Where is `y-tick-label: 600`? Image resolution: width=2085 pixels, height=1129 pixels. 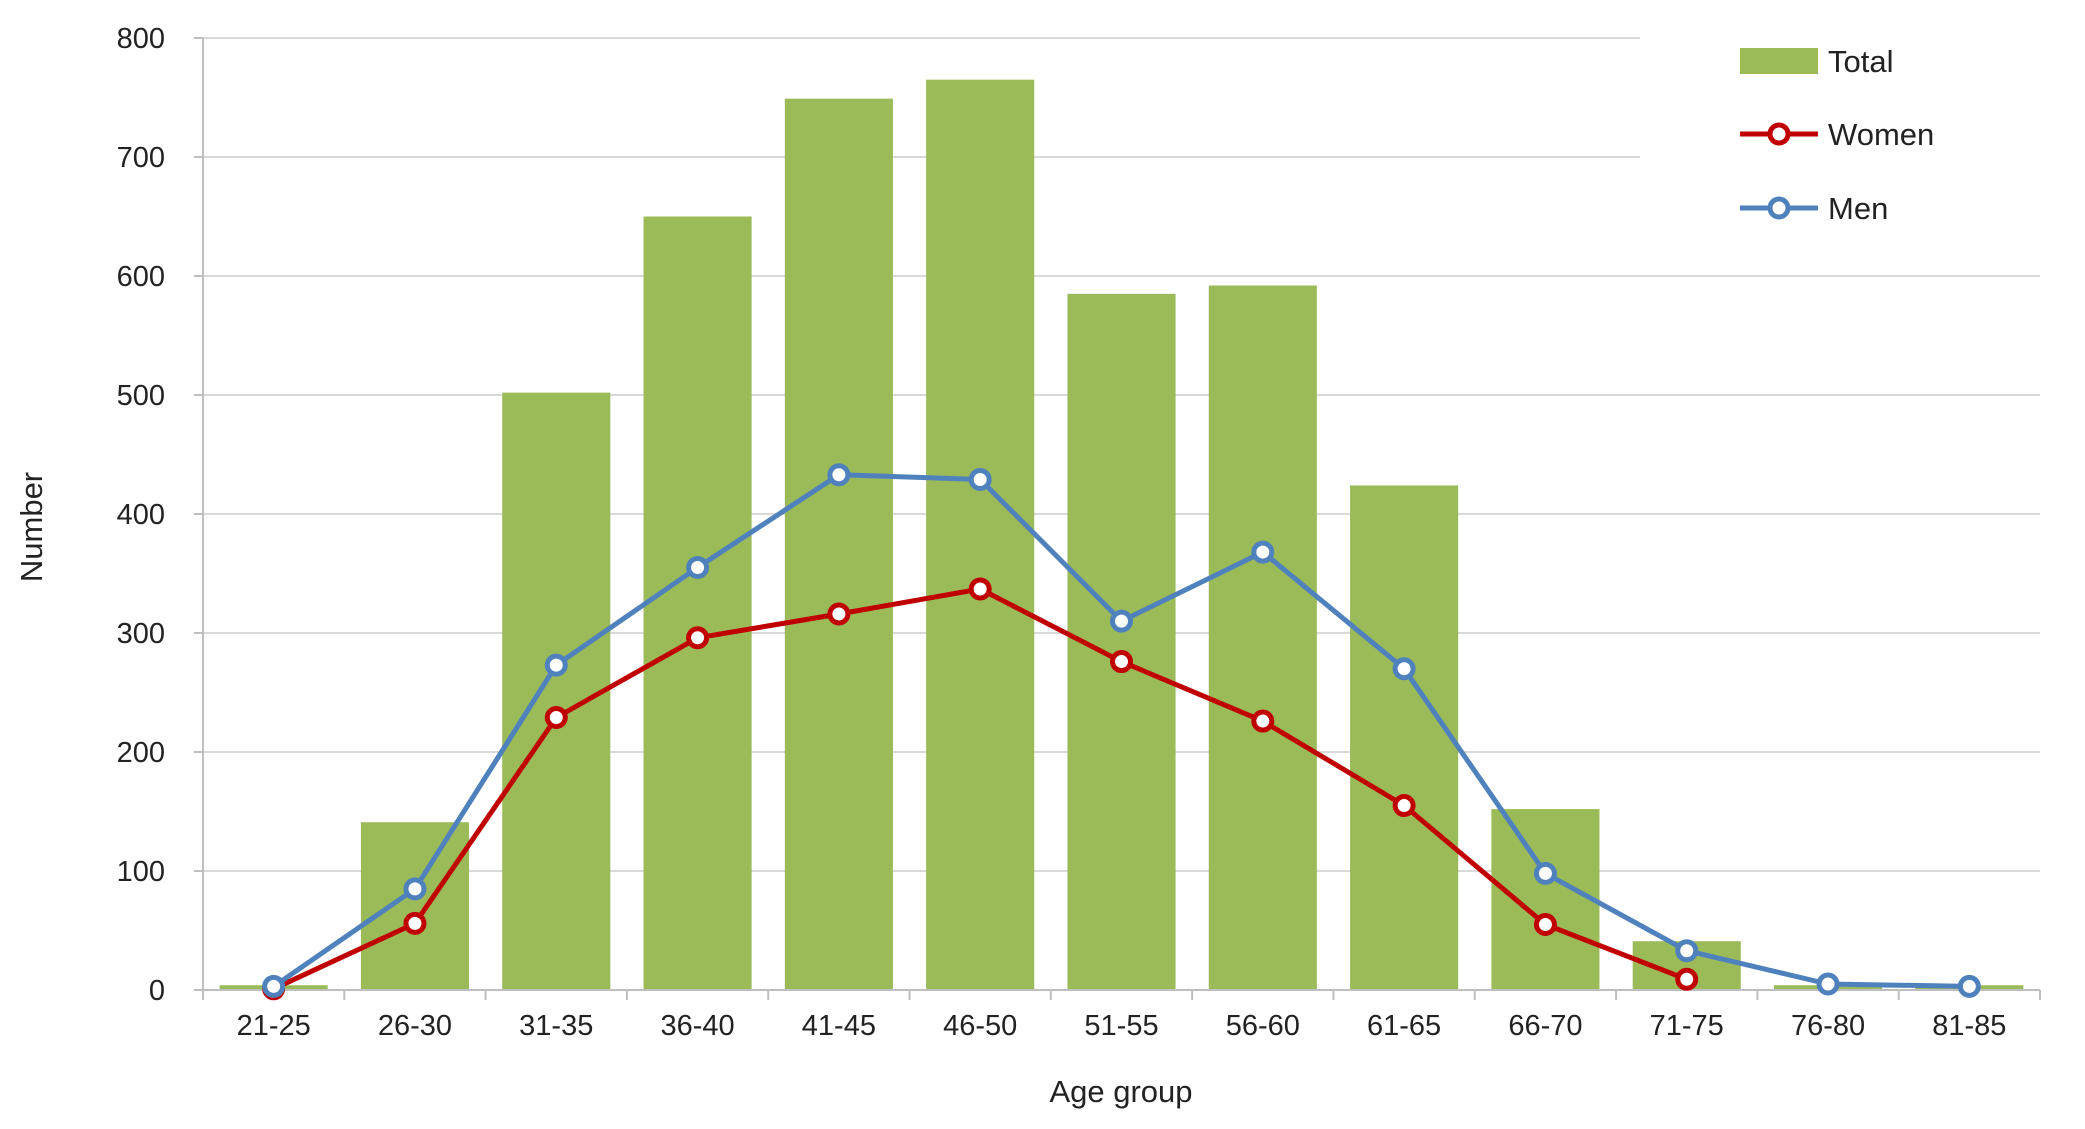
y-tick-label: 600 is located at coordinates (141, 277).